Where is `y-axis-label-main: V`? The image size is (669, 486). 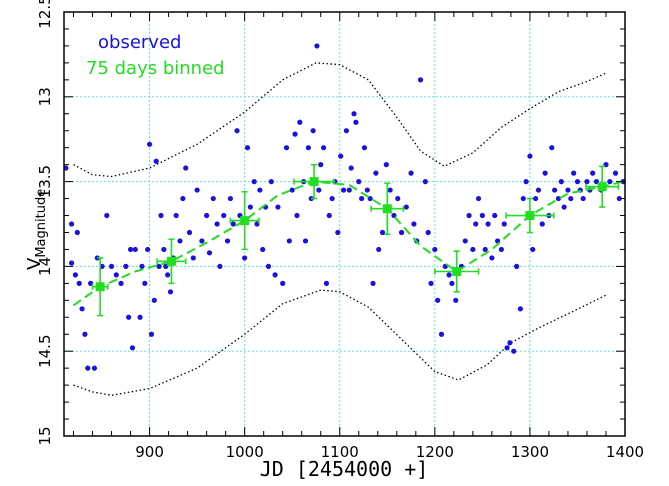
y-axis-label-main: V is located at coordinates (34, 263).